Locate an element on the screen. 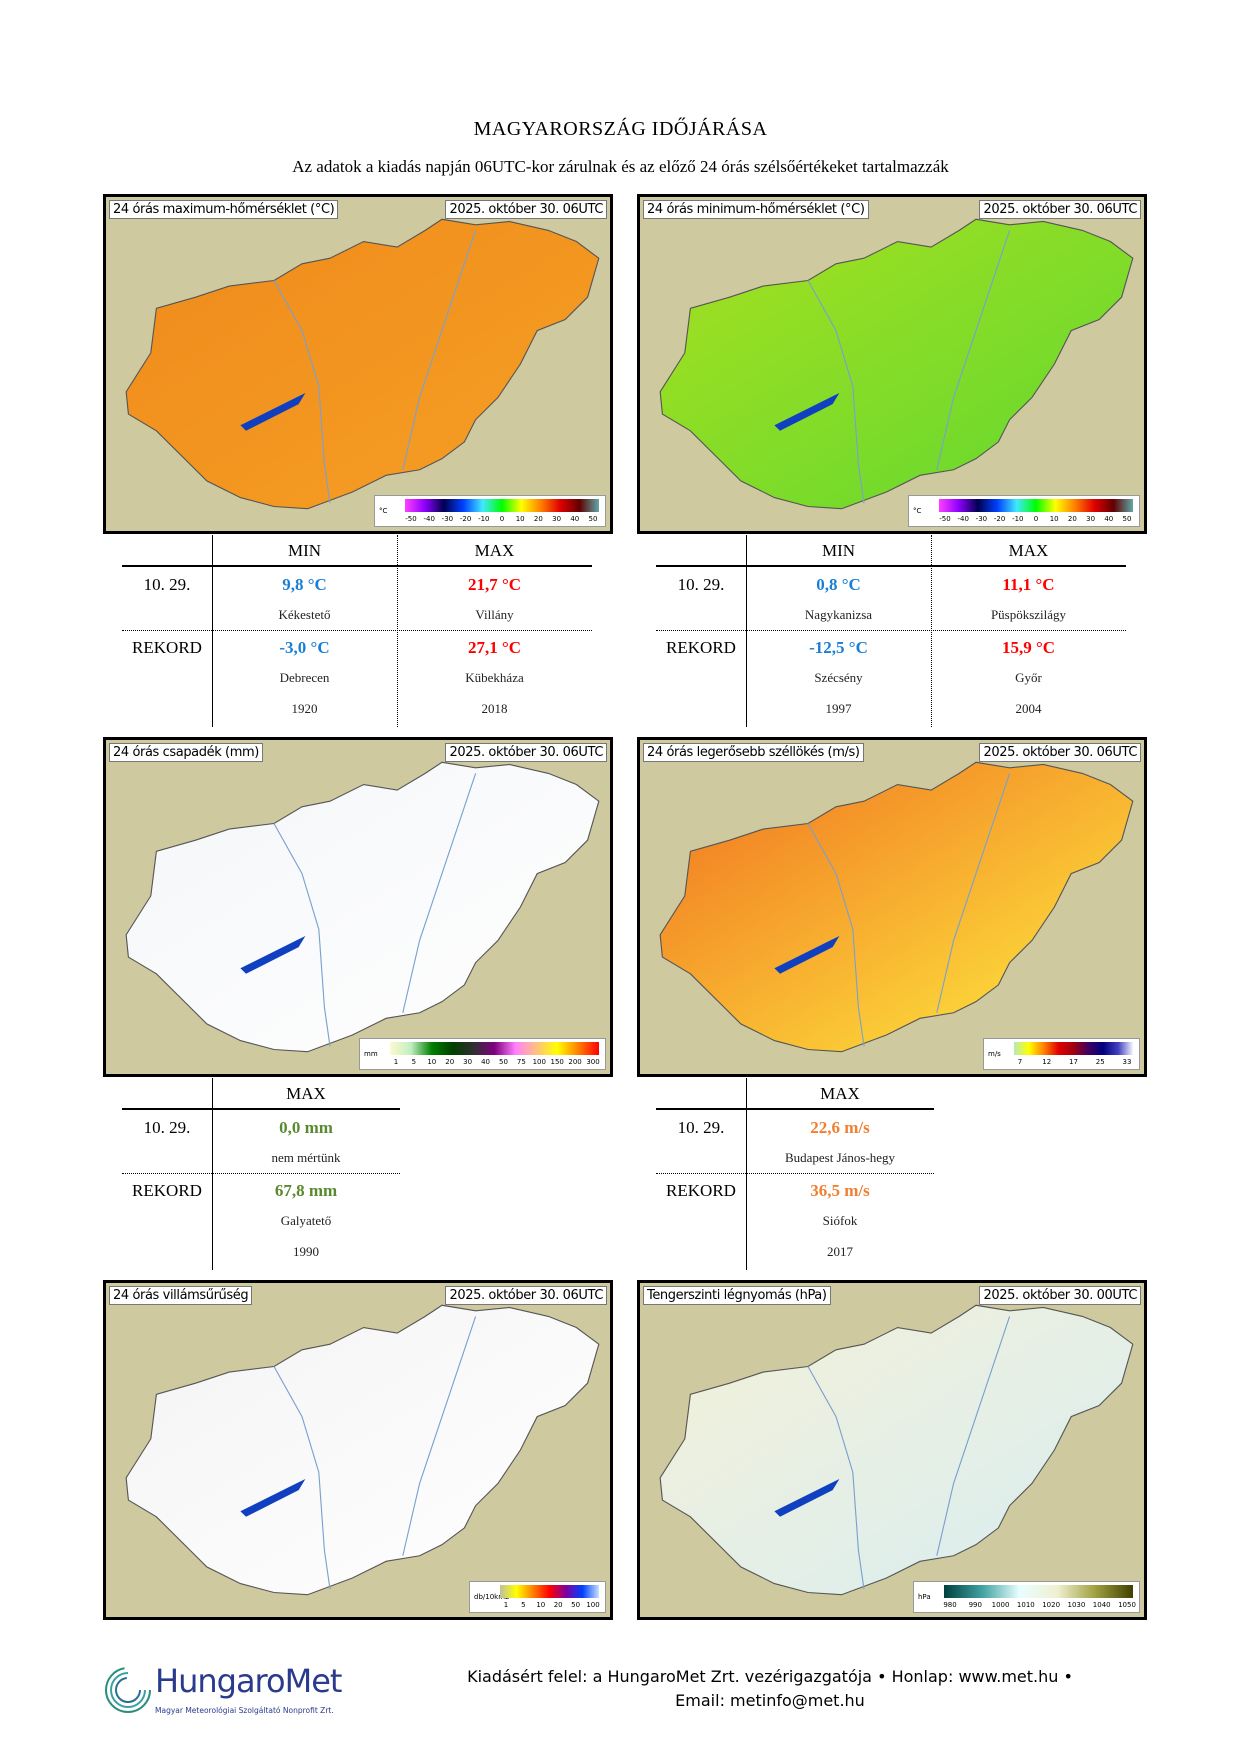 The image size is (1241, 1754). legend-tick-label: 30 is located at coordinates (468, 1062).